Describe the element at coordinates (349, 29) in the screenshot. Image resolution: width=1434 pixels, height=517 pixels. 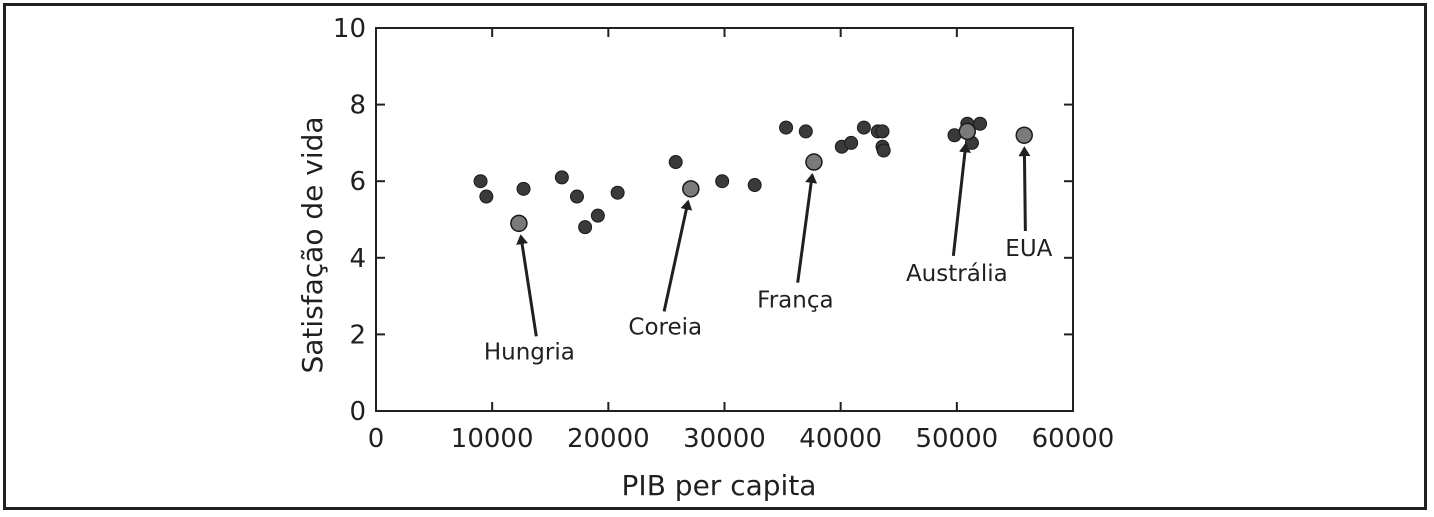
I see `y-tick-label: 10` at that location.